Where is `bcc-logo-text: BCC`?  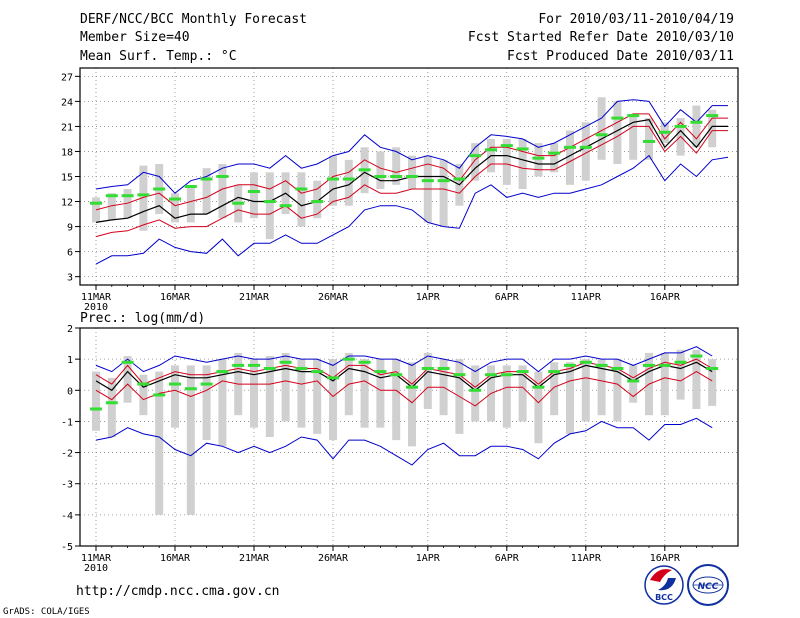 bcc-logo-text: BCC is located at coordinates (664, 597).